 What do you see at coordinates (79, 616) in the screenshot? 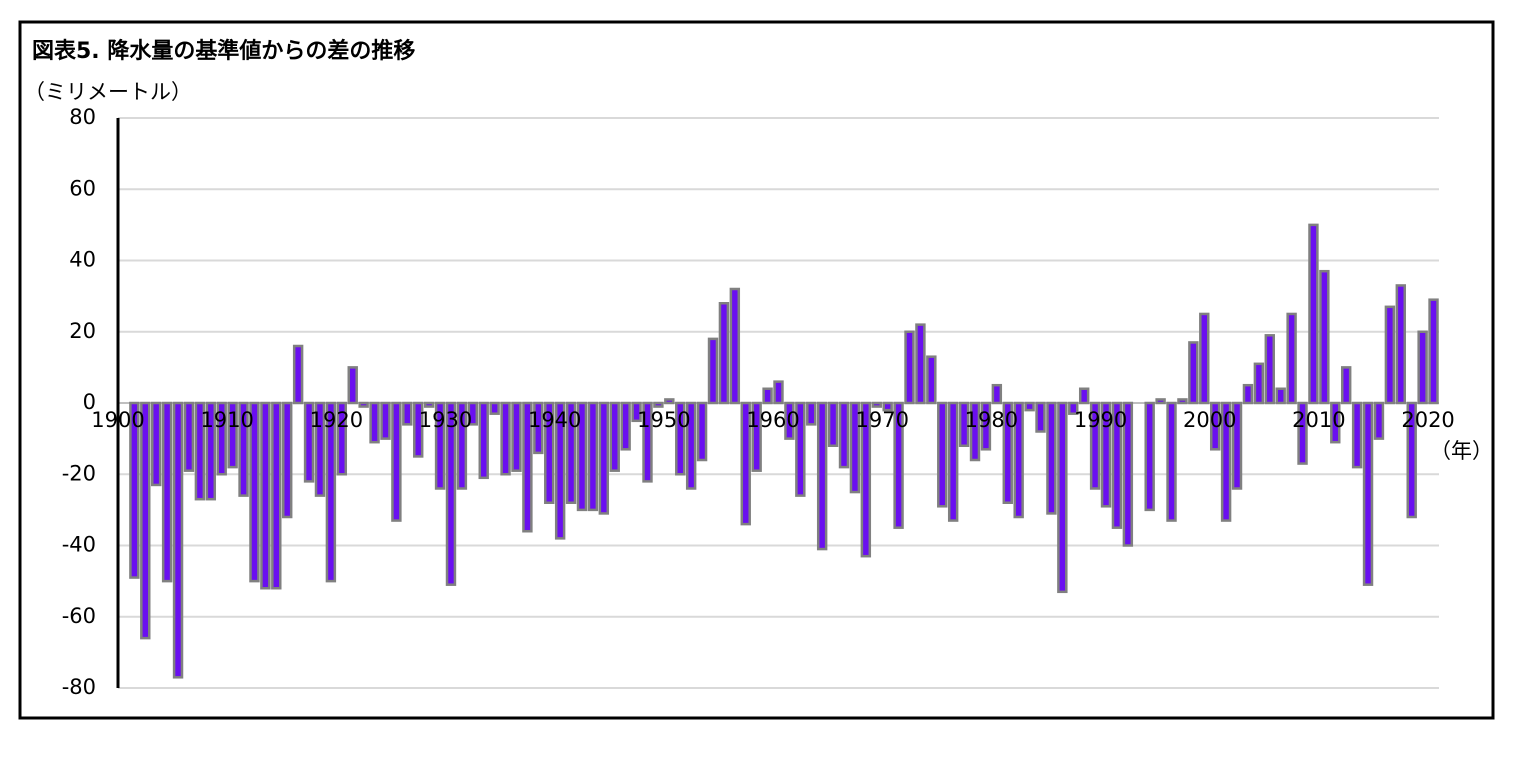
I see `y-tick-label: -60` at bounding box center [79, 616].